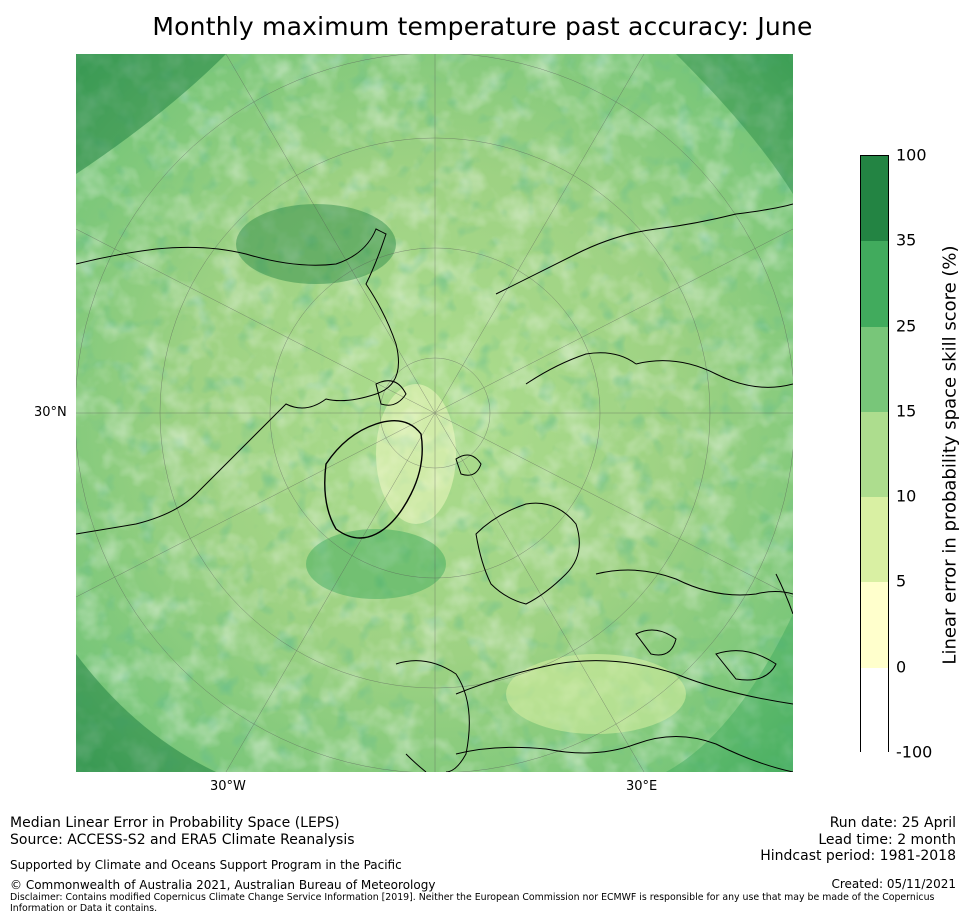 The width and height of the screenshot is (965, 919). I want to click on colorbar-tick-label: 100, so click(911, 155).